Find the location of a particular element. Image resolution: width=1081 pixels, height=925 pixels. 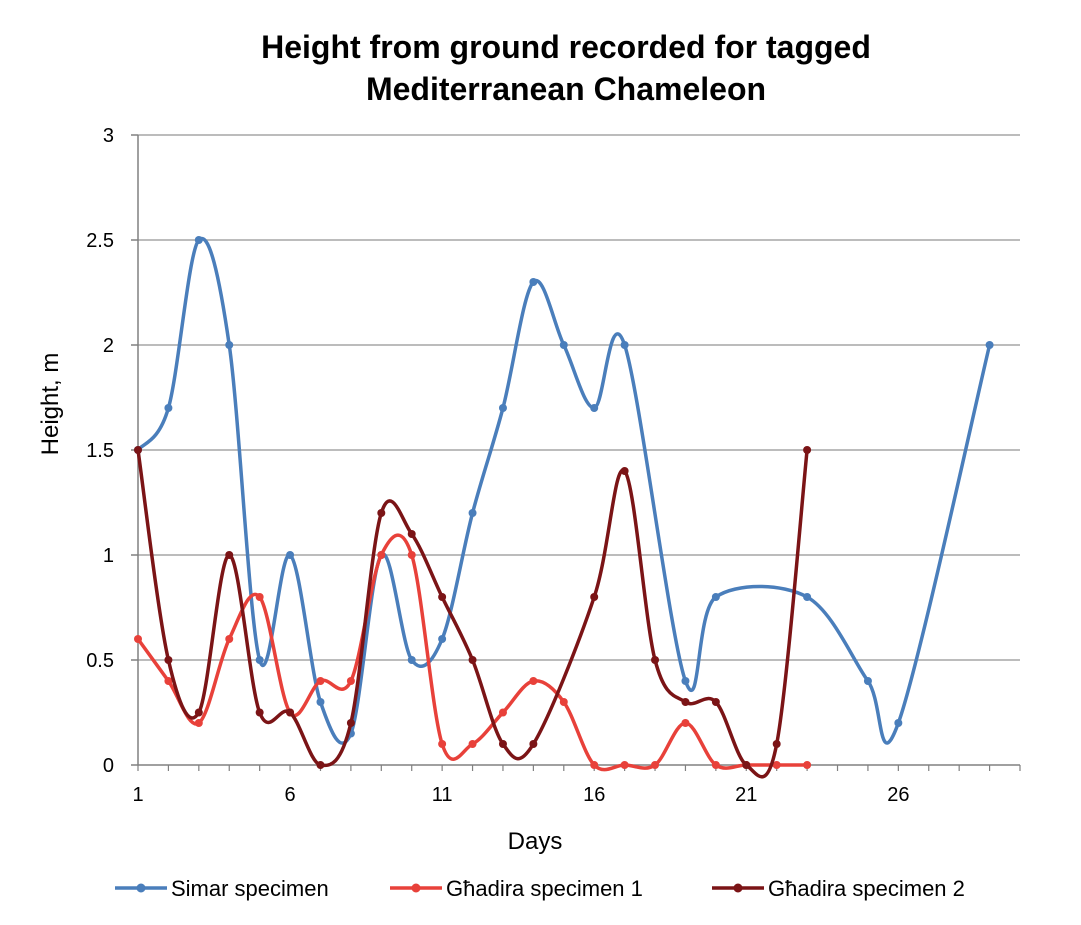

legend-label: Simar specimen is located at coordinates (250, 888).